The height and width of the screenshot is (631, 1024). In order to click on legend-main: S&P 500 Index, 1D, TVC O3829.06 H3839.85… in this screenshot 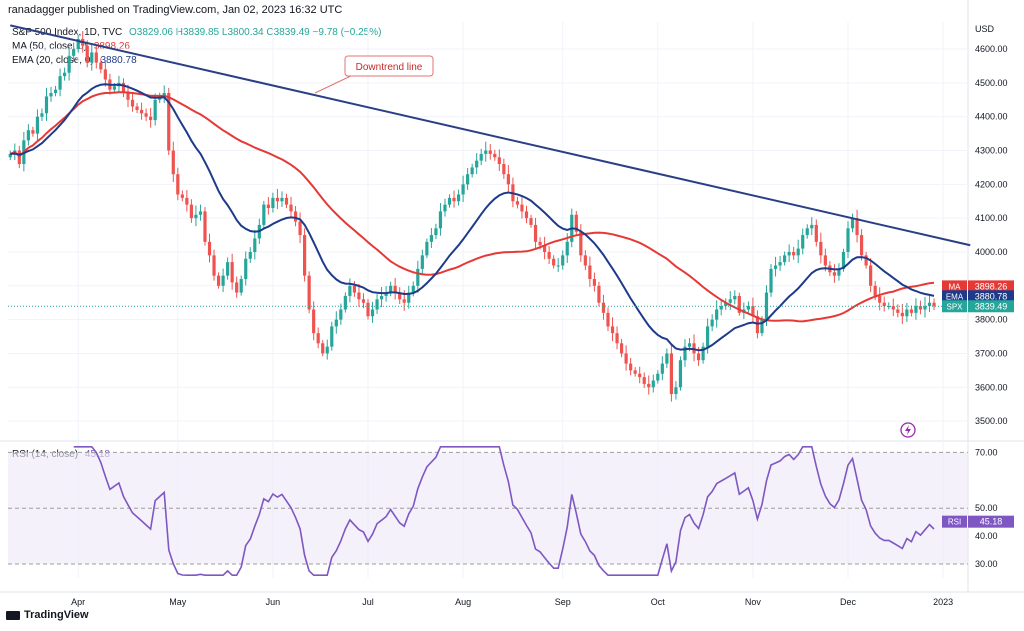, I will do `click(196, 33)`.